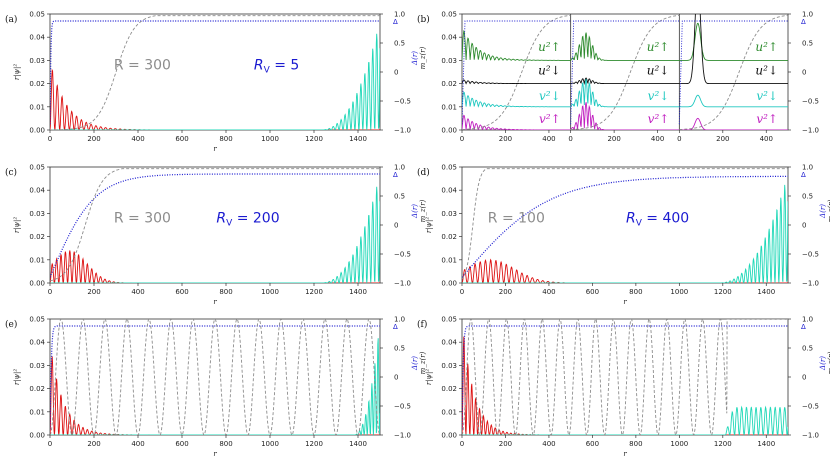 The image size is (830, 465). Describe the element at coordinates (549, 70) in the screenshot. I see `component-label: u²↓` at that location.